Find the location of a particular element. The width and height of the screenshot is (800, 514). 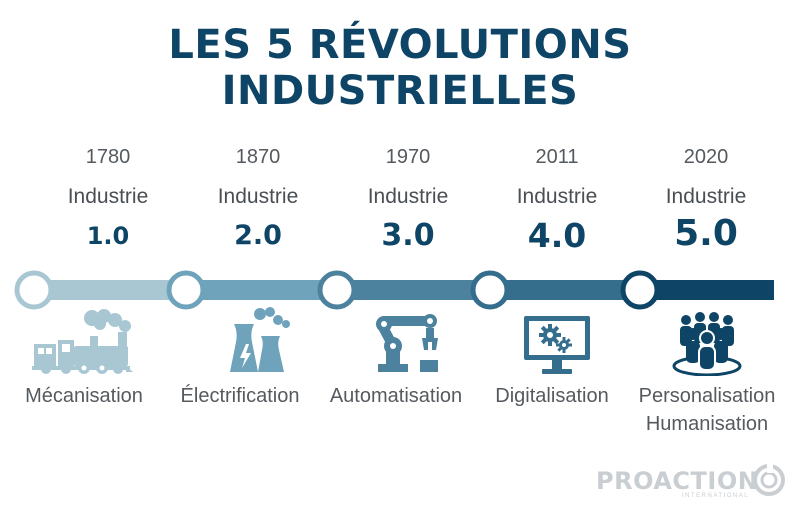

label-personalisation-line: Personalisation is located at coordinates (707, 396).